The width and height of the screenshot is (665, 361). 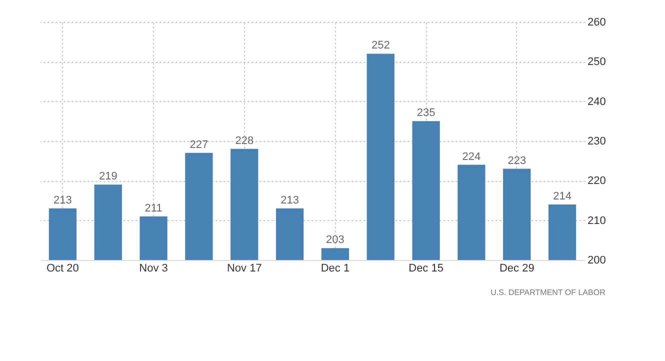 What do you see at coordinates (597, 102) in the screenshot?
I see `y-tick-label: 240` at bounding box center [597, 102].